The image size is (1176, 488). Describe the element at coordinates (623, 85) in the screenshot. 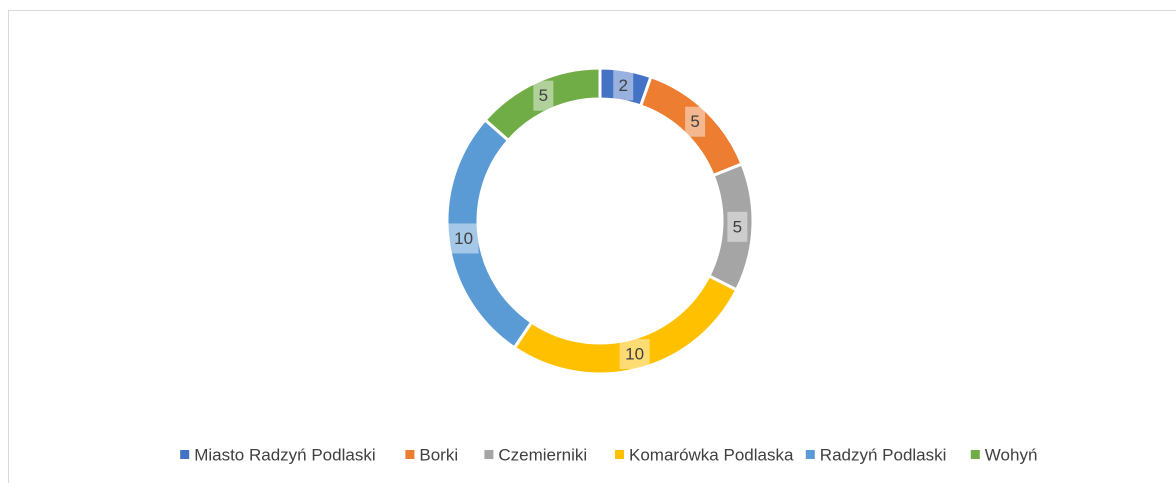

I see `data-label: 2` at that location.